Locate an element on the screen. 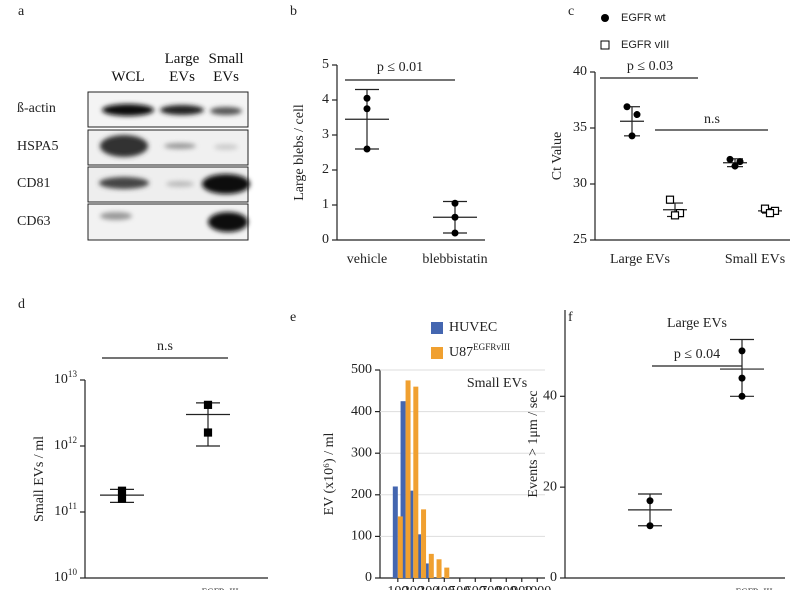  y-axis-label: Small EVs / ml is located at coordinates (39, 479).